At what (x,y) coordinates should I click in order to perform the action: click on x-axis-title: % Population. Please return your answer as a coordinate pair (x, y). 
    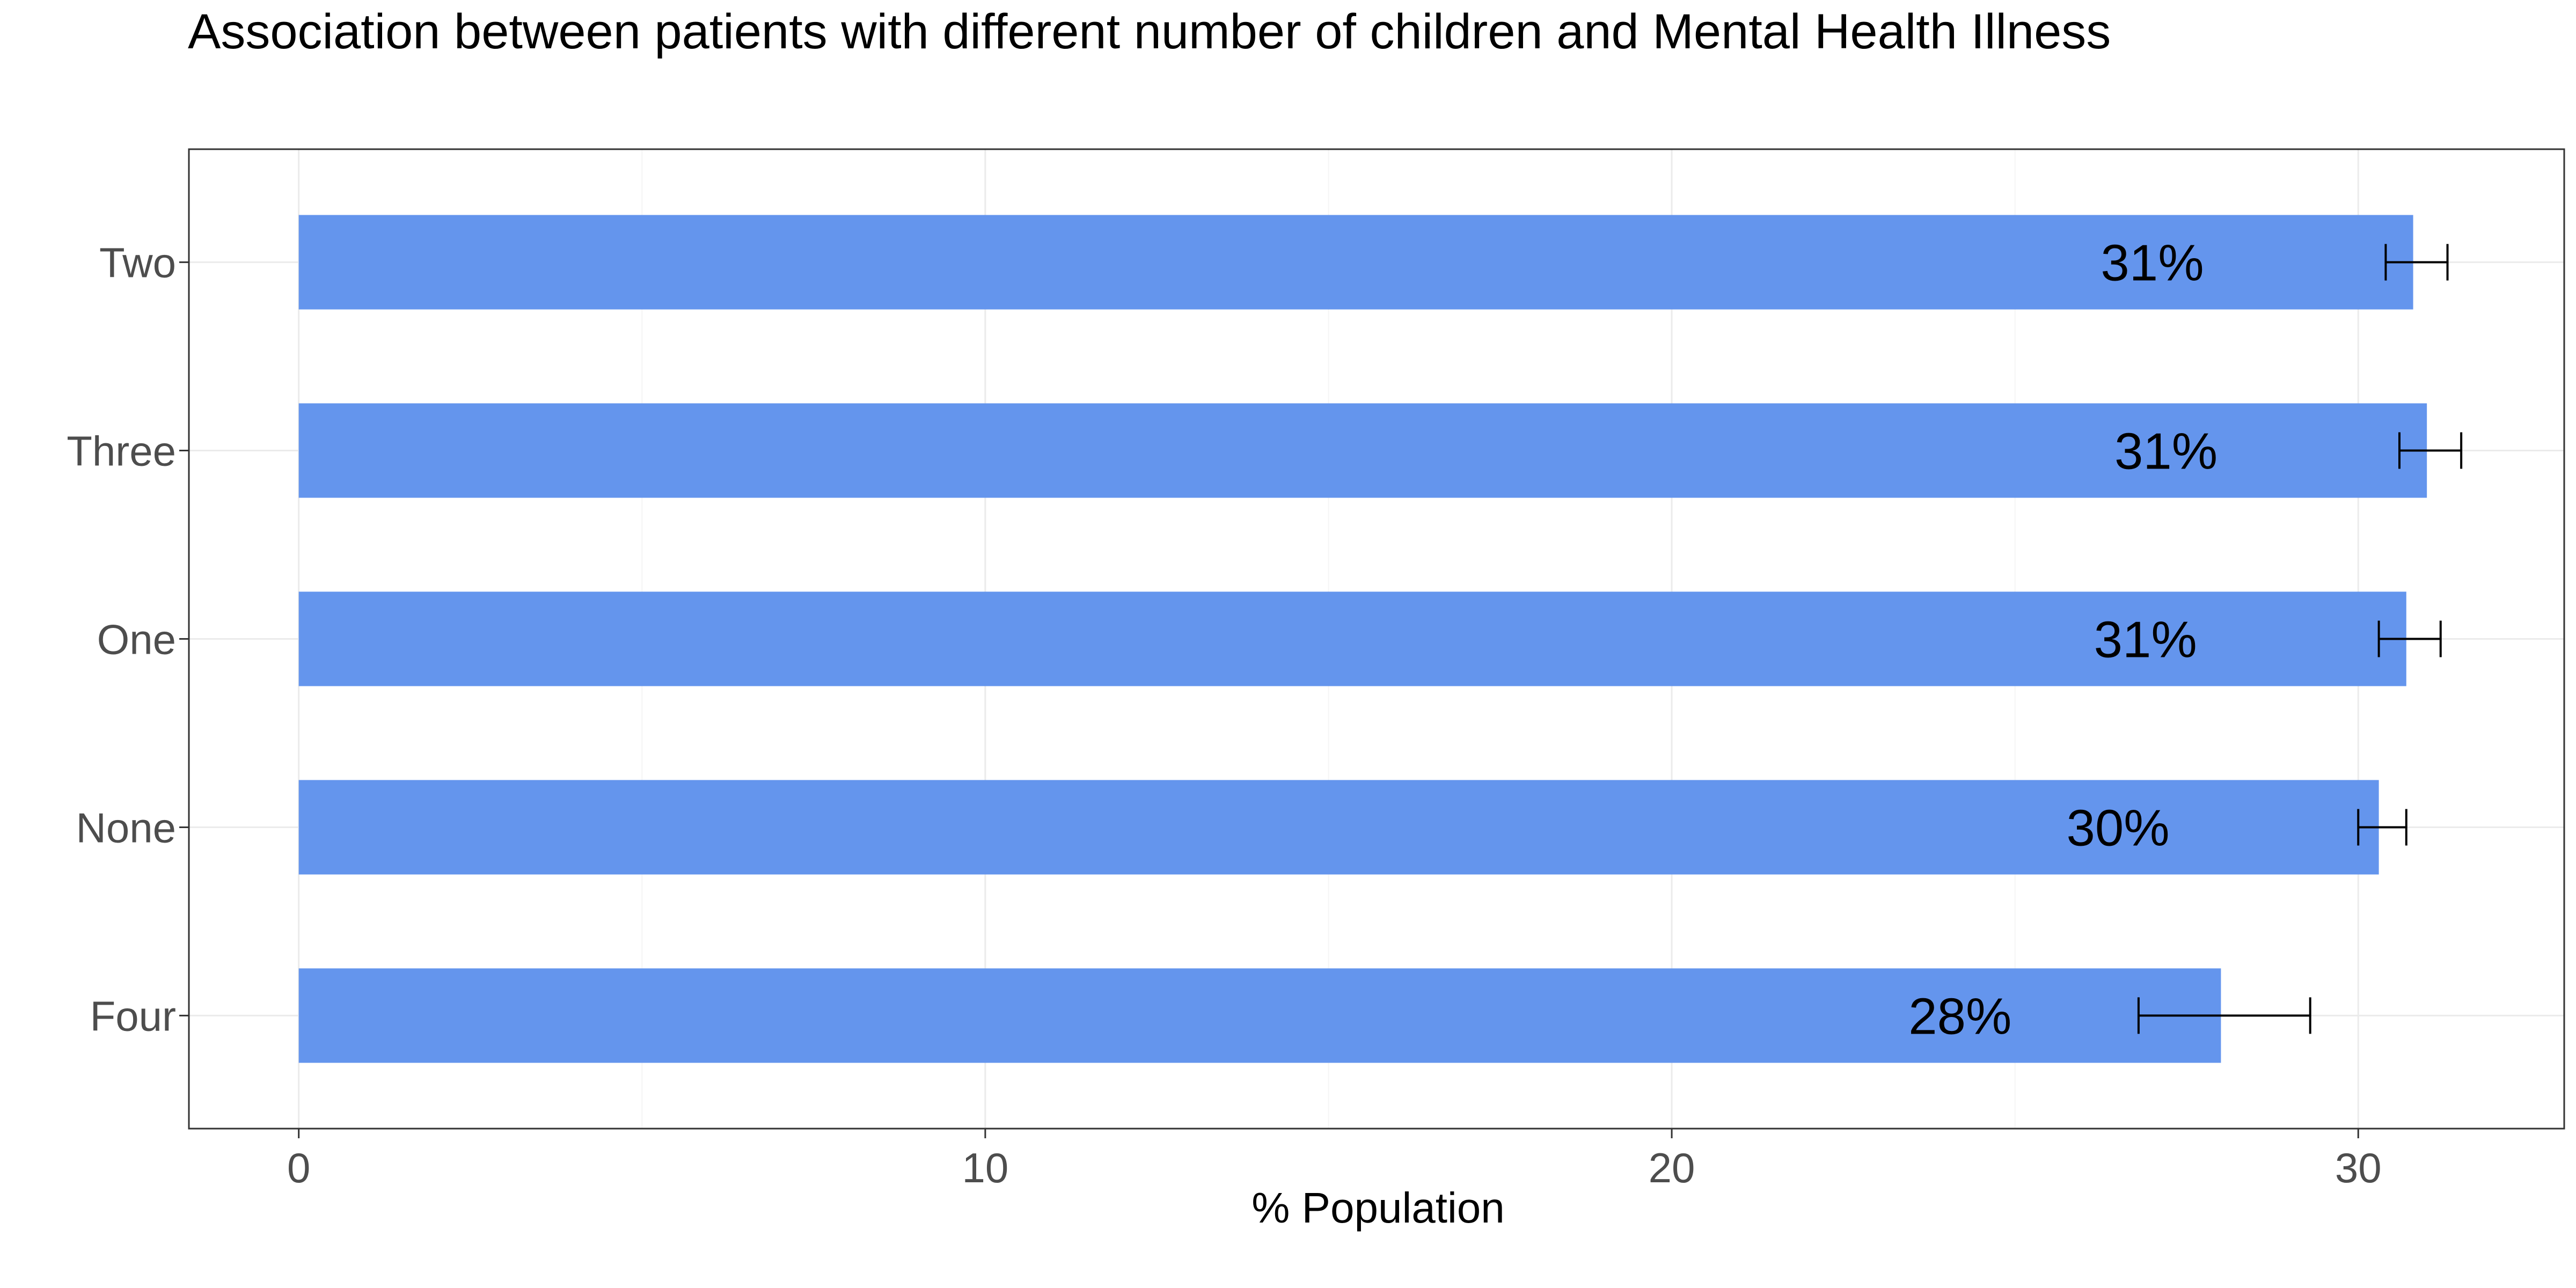
    Looking at the image, I should click on (1378, 1208).